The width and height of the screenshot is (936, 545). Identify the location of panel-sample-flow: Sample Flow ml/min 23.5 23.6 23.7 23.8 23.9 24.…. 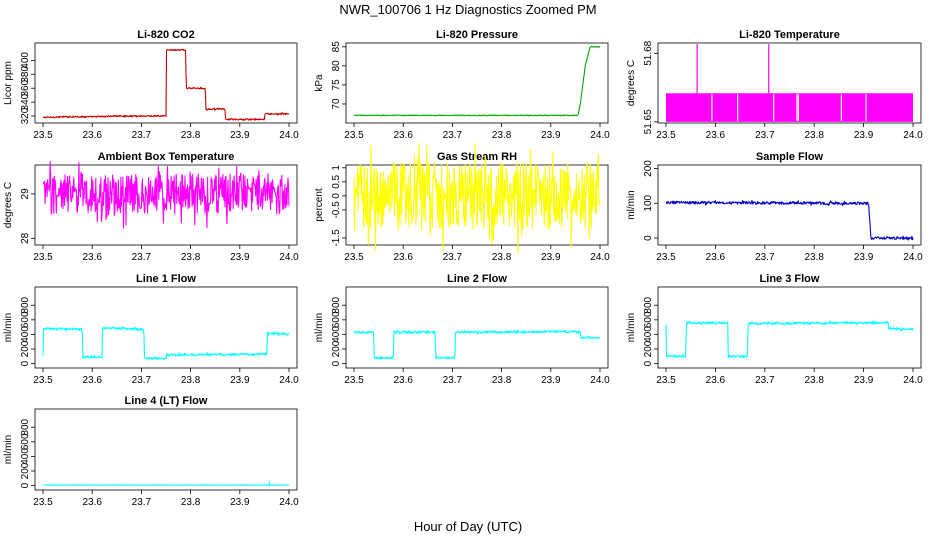
(774, 207).